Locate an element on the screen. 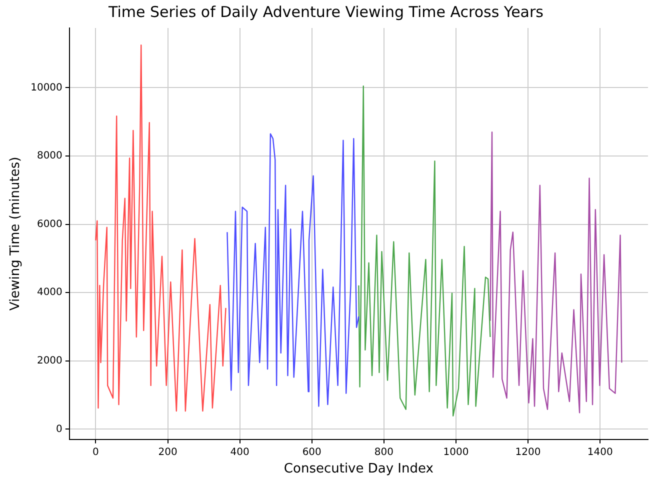 This screenshot has width=651, height=479. x-tick-label: 1000 is located at coordinates (456, 452).